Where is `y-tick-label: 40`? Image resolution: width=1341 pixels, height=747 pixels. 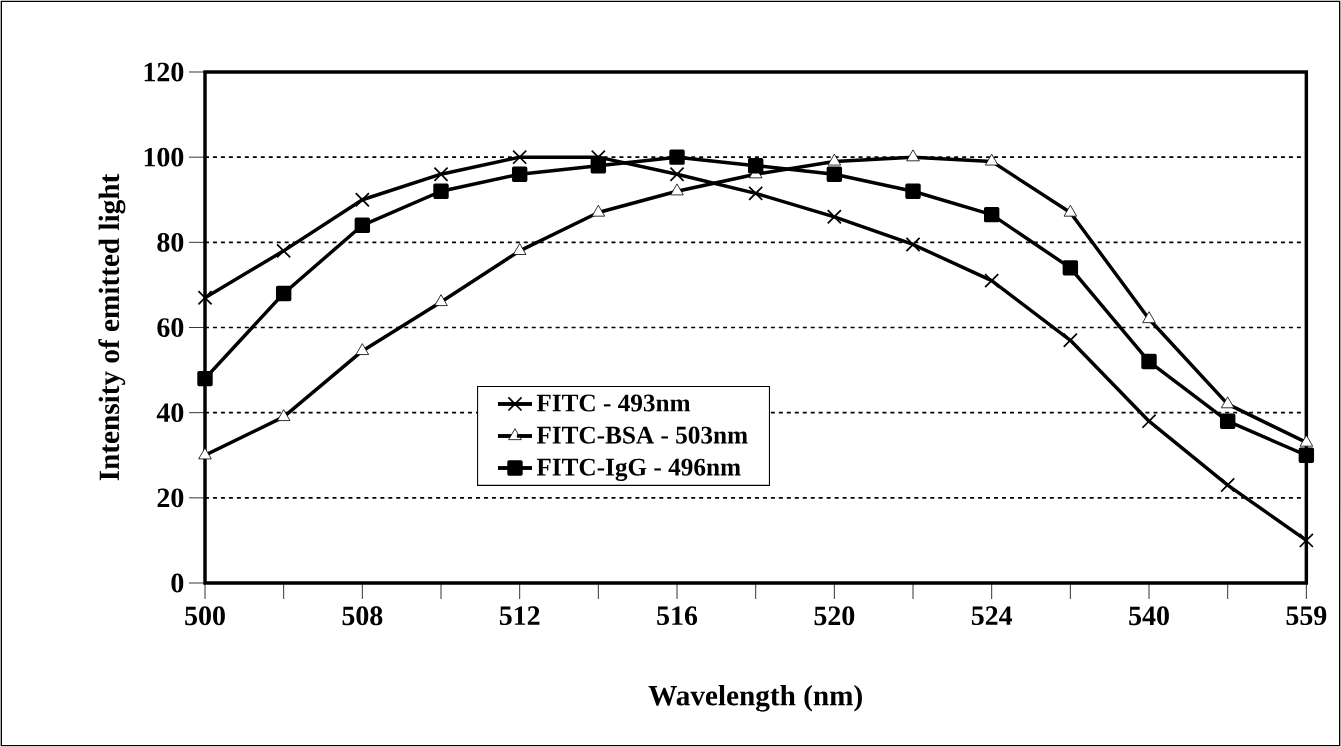 y-tick-label: 40 is located at coordinates (170, 413).